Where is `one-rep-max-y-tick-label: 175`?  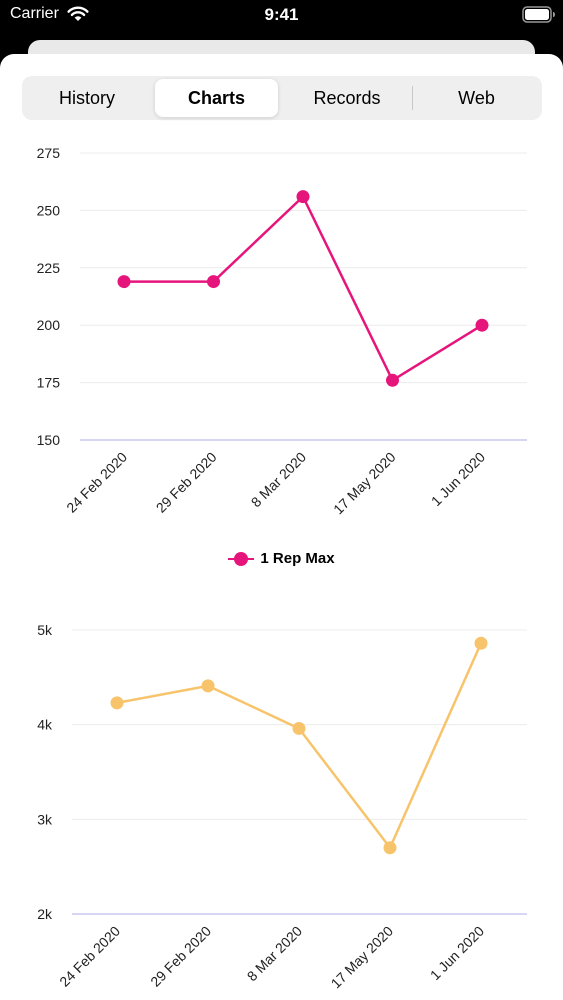
one-rep-max-y-tick-label: 175 is located at coordinates (49, 383).